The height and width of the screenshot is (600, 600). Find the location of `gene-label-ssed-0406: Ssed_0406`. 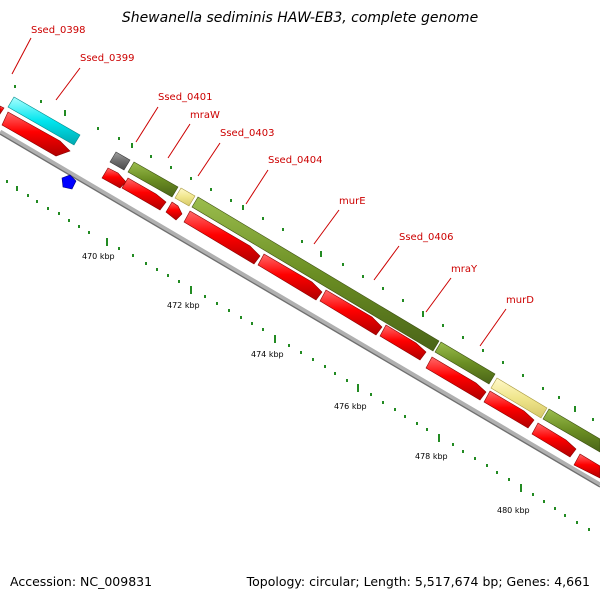

gene-label-ssed-0406: Ssed_0406 is located at coordinates (426, 237).